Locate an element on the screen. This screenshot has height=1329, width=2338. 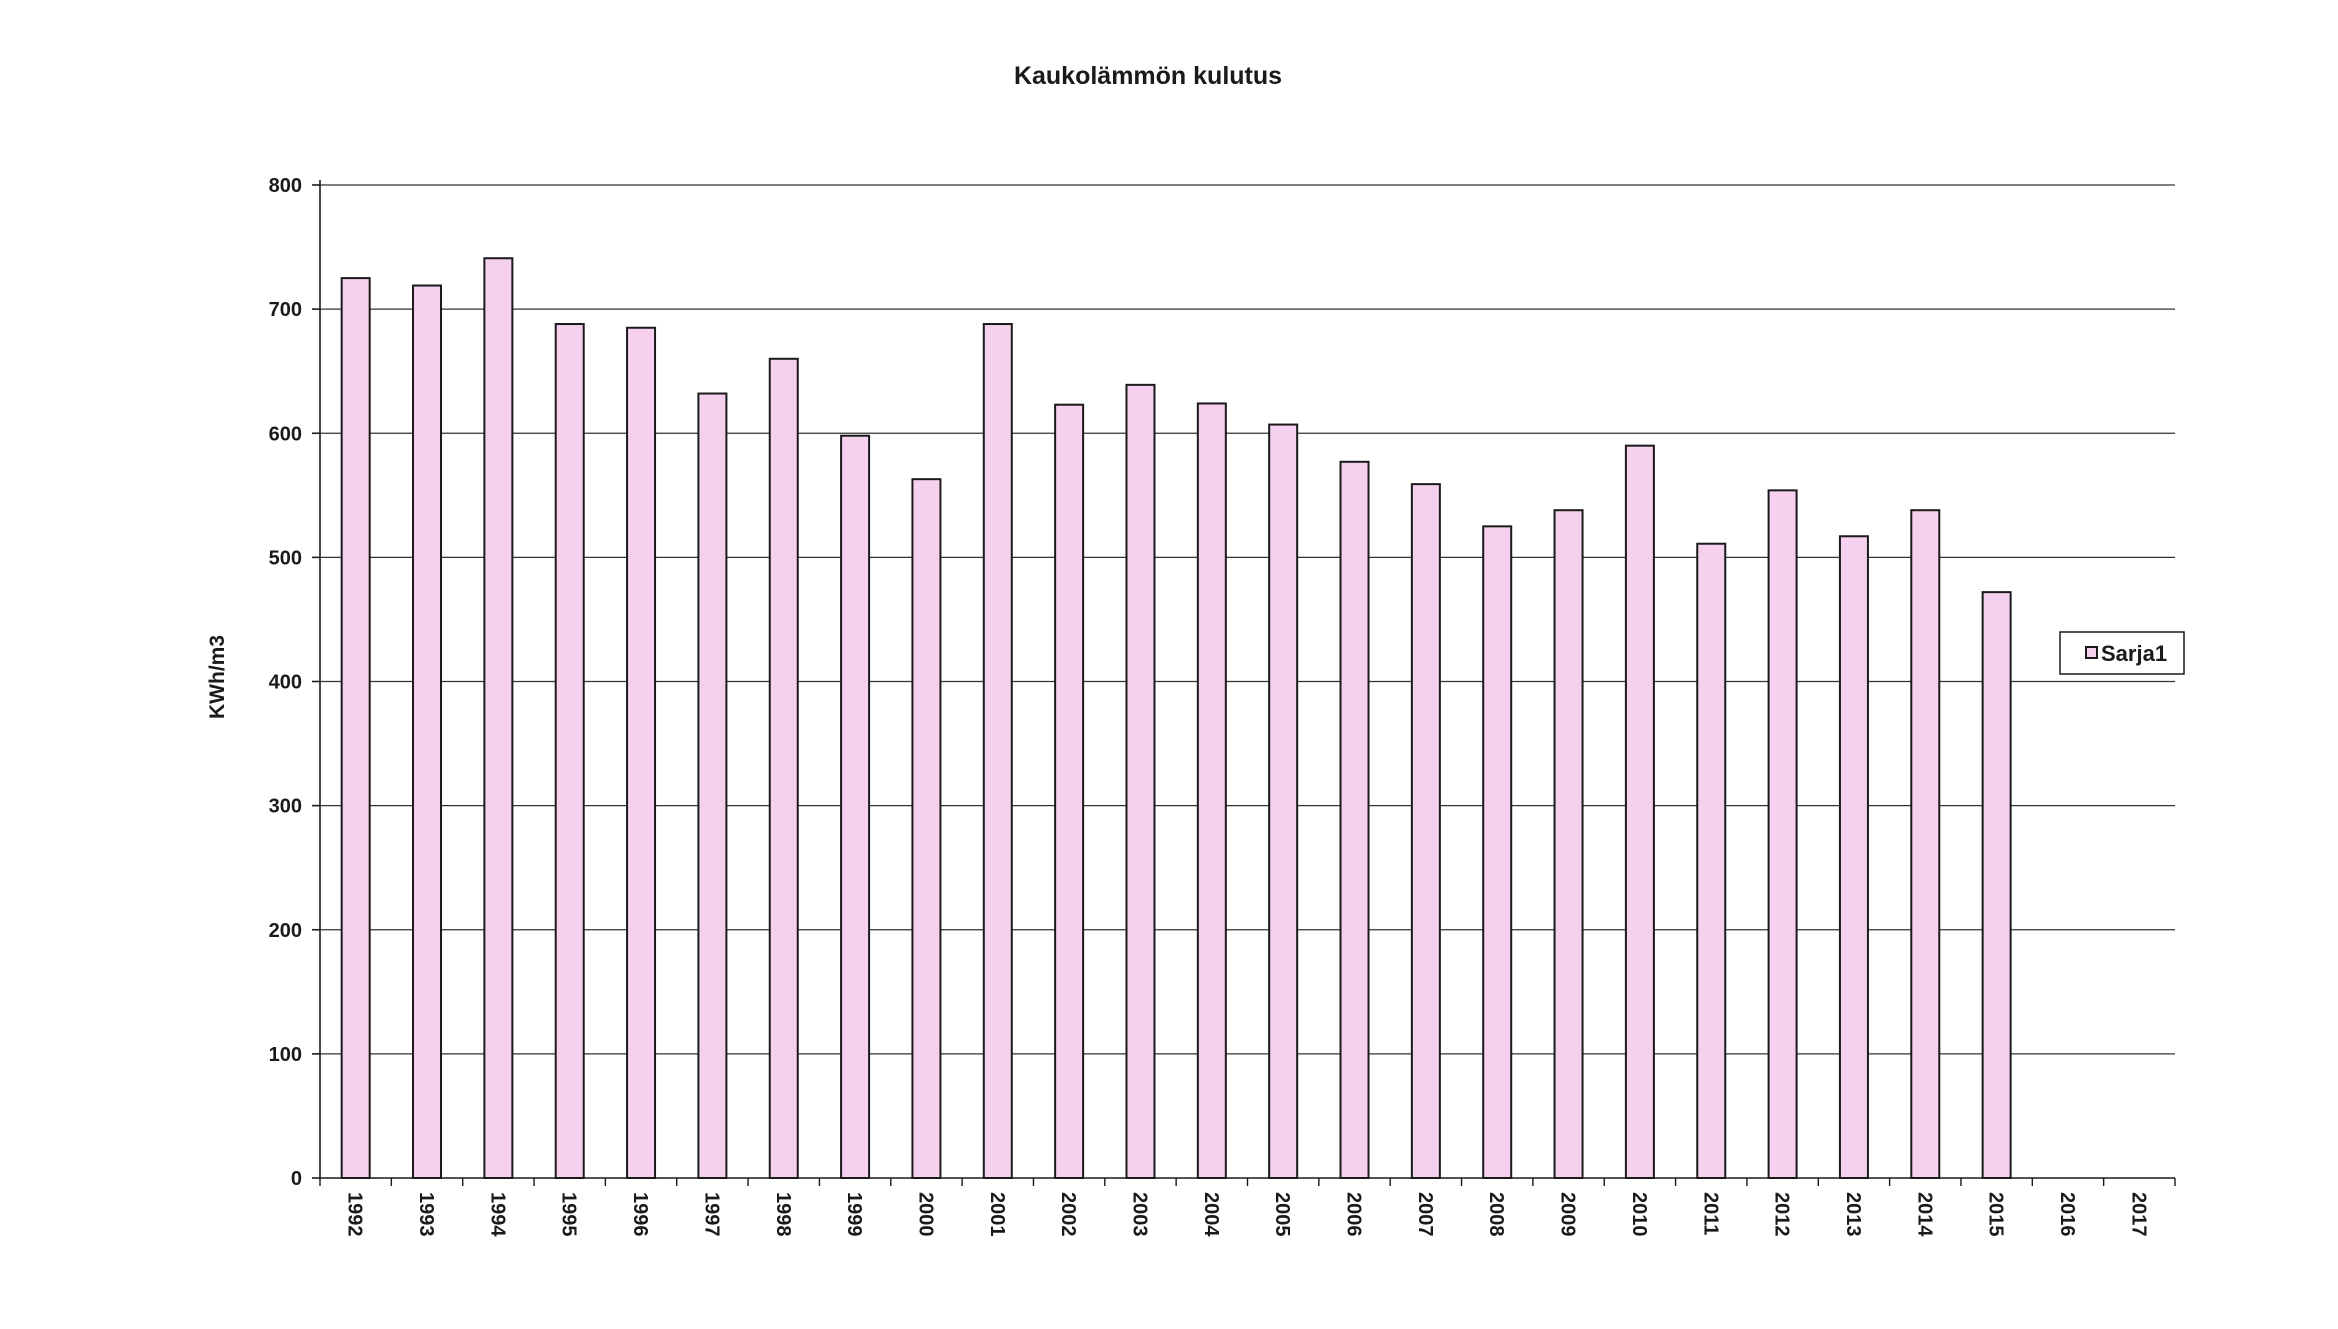
bar-2015 is located at coordinates (1996, 885).